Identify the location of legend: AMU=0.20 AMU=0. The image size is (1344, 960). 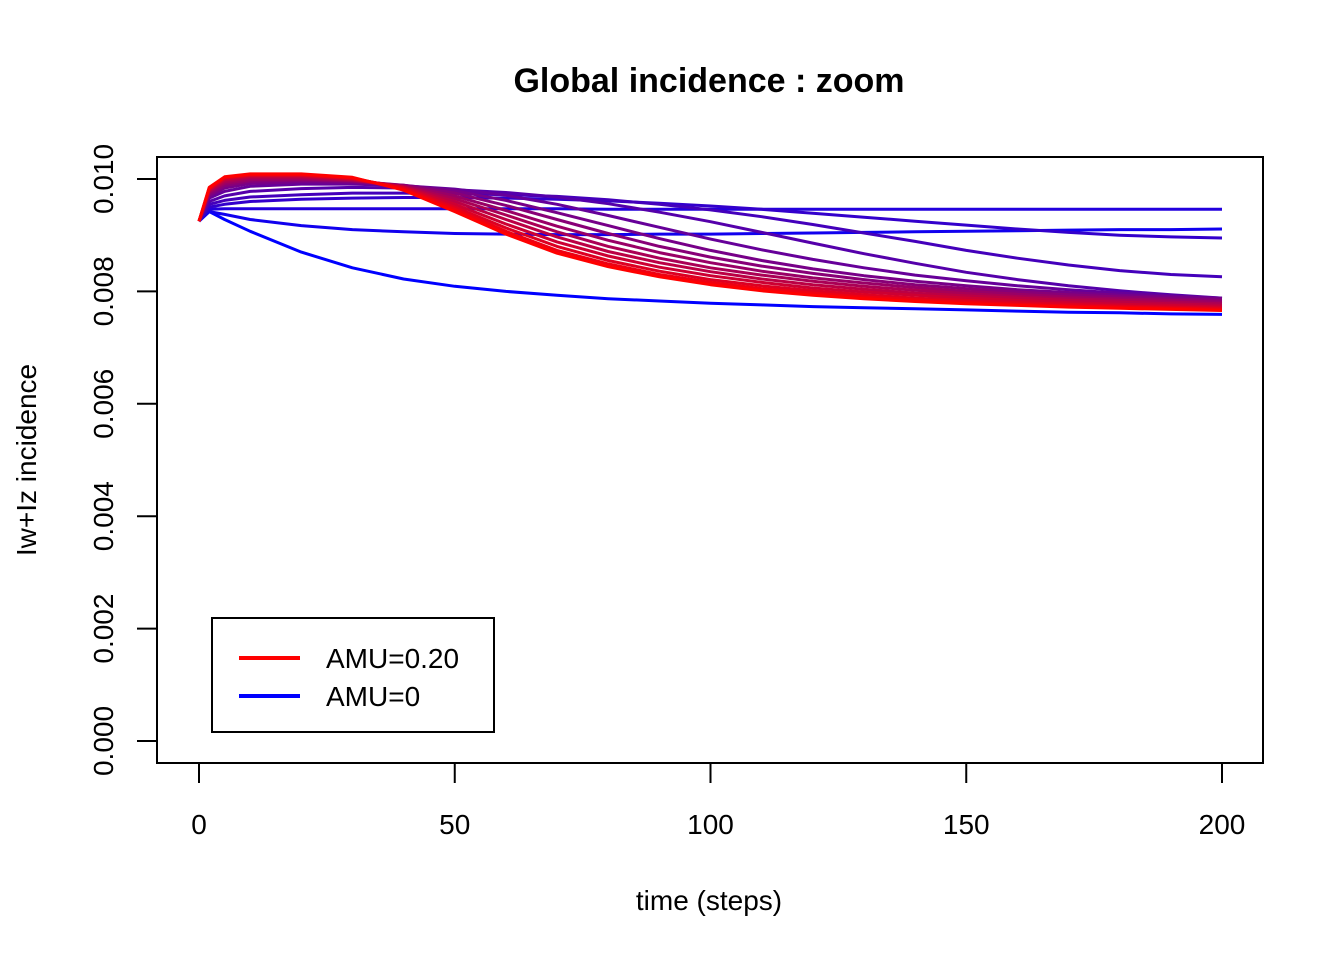
(353, 675).